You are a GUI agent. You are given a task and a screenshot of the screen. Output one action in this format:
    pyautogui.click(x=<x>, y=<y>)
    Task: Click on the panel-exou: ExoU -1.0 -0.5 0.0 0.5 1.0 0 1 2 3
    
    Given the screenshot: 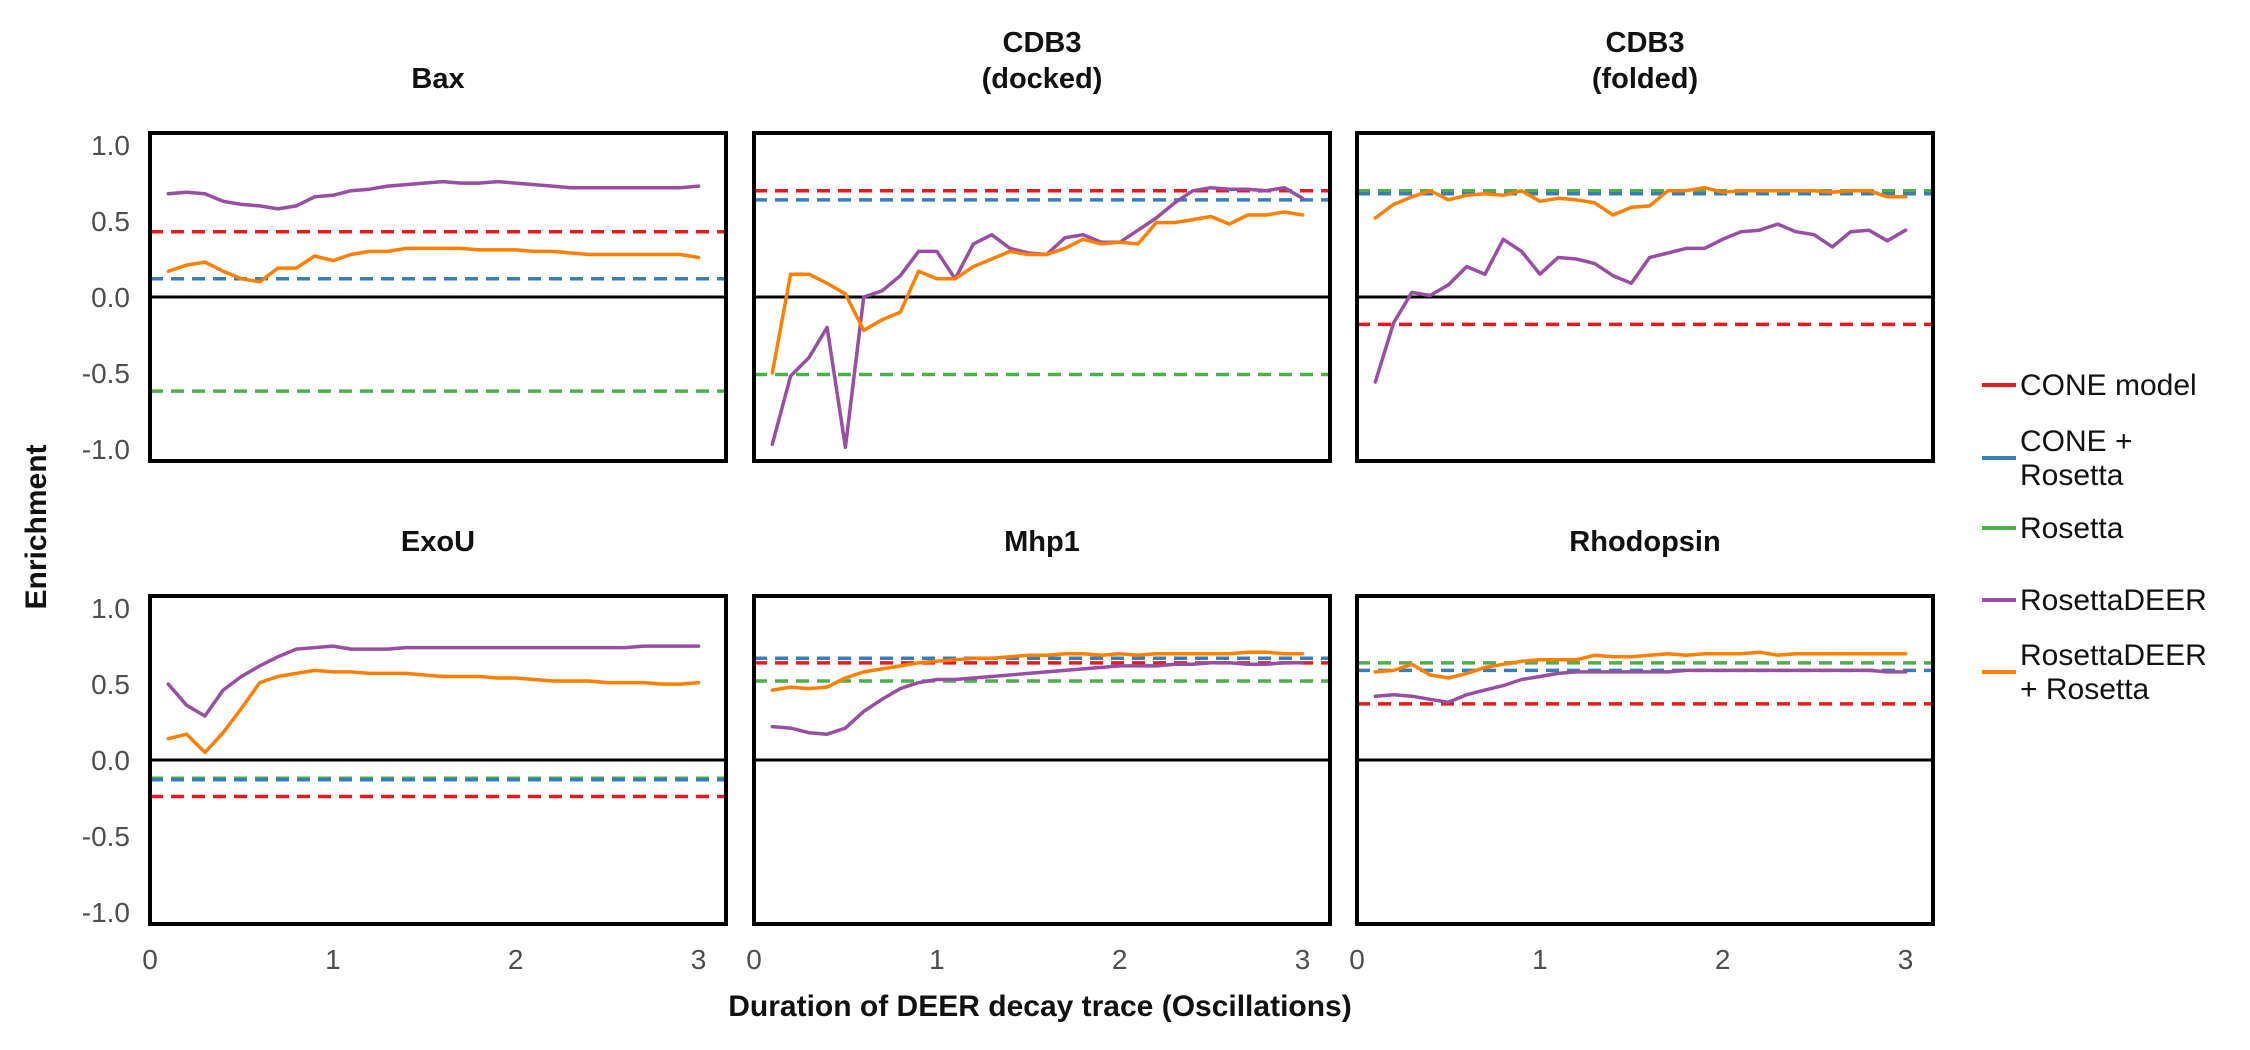 What is the action you would take?
    pyautogui.click(x=405, y=750)
    